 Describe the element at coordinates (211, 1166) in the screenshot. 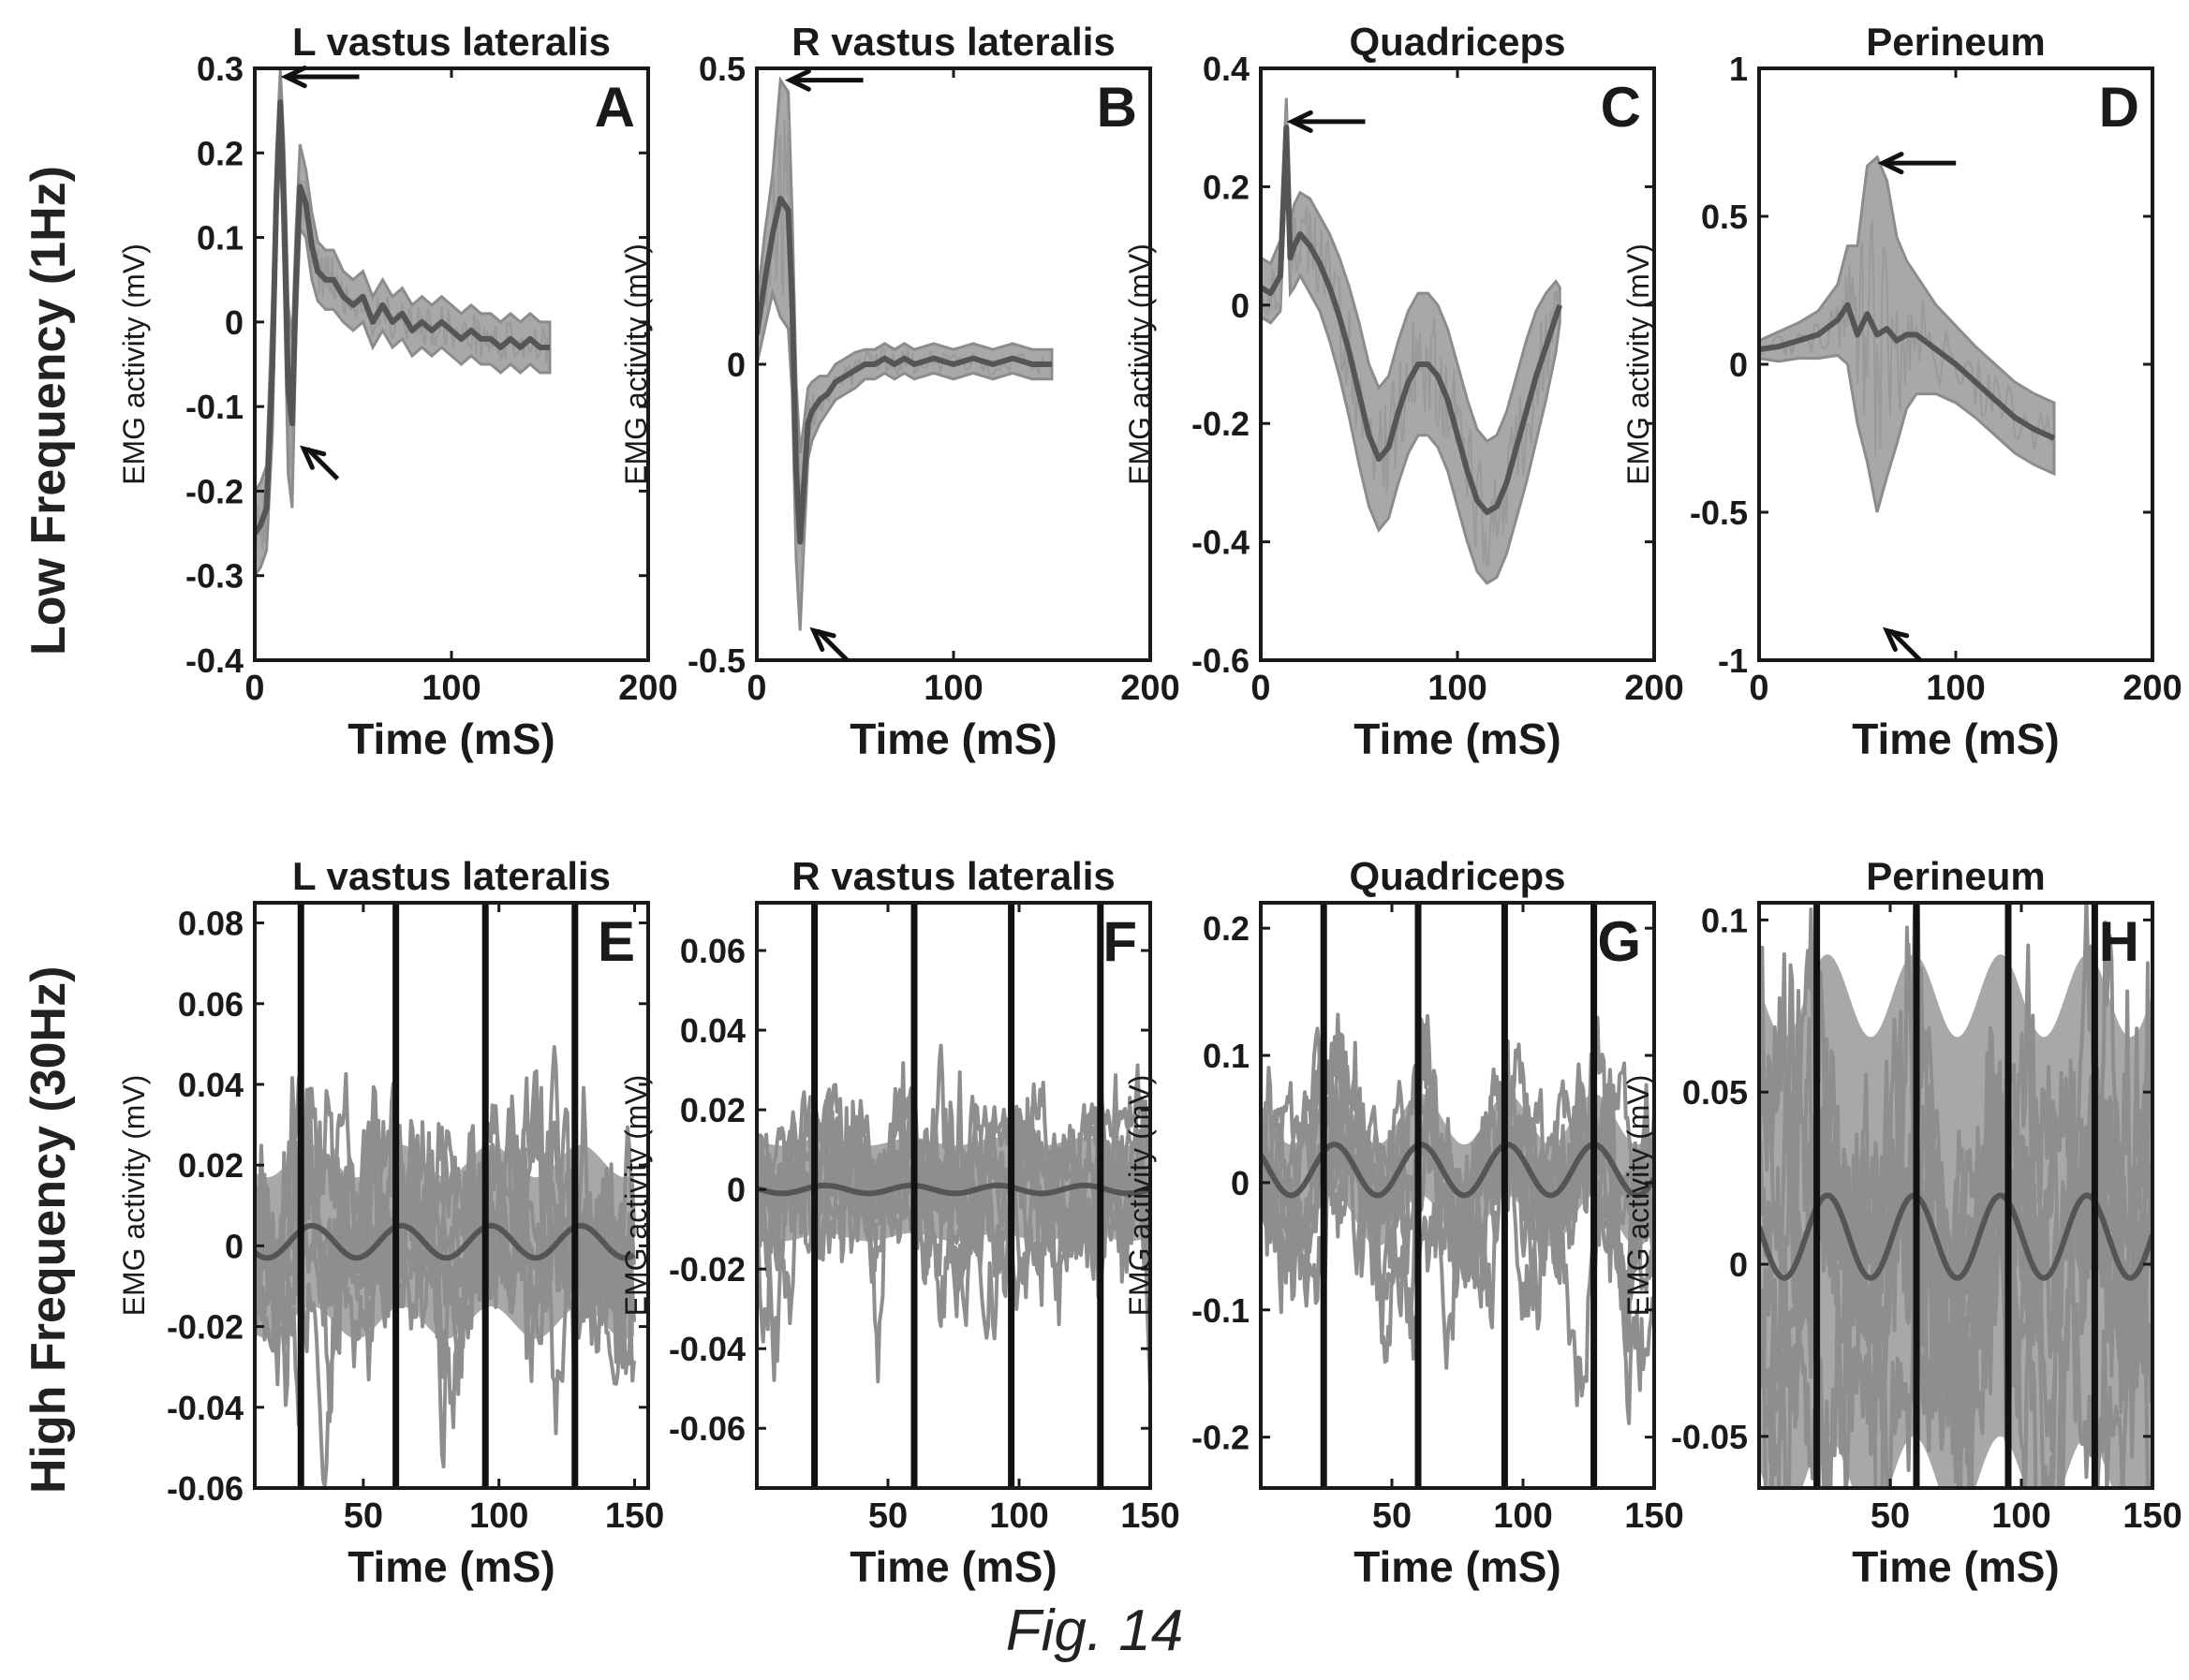

I see `y-tick-label: 0.02` at that location.